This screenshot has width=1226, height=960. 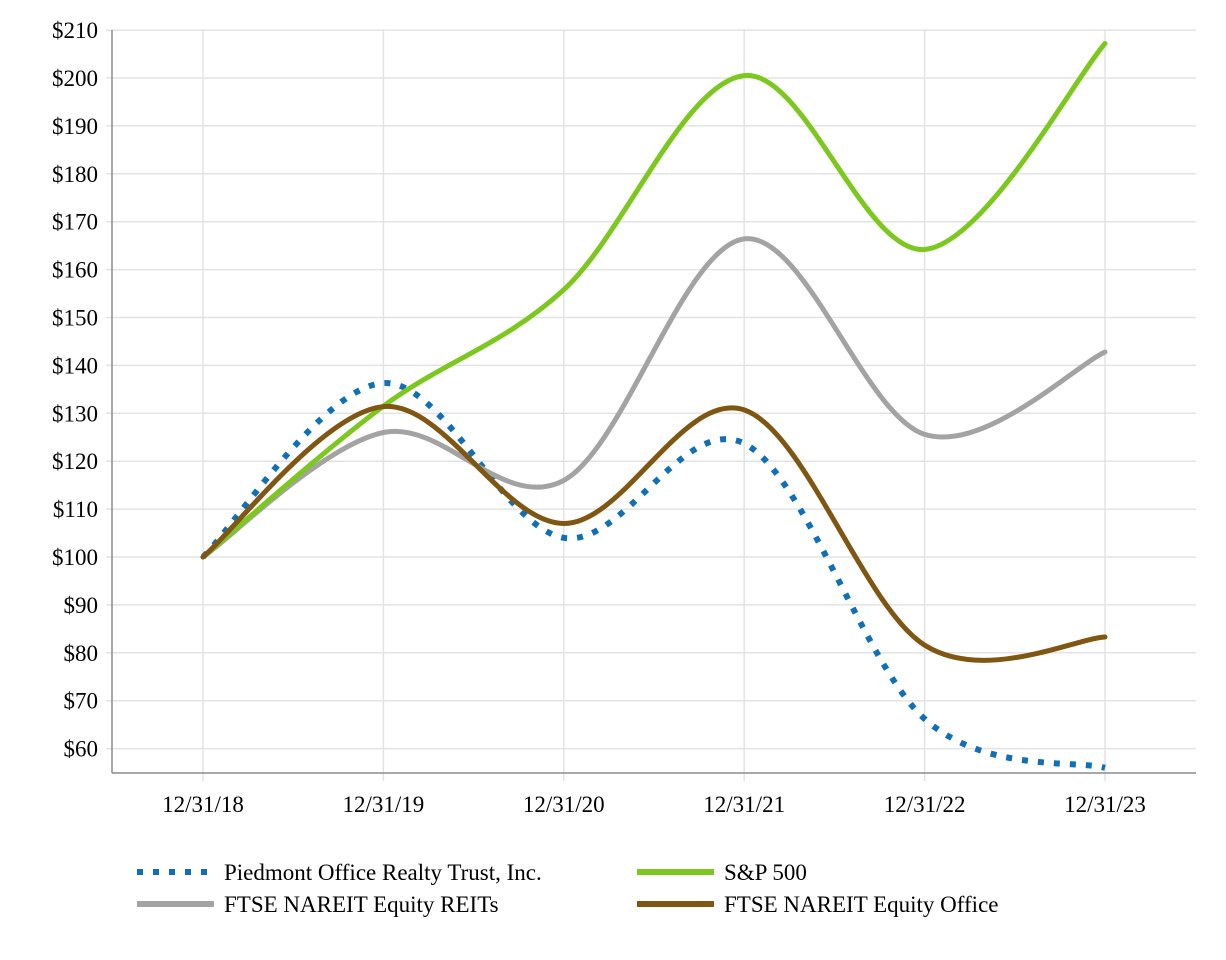 What do you see at coordinates (765, 872) in the screenshot?
I see `legend-label-sp500: S&P 500` at bounding box center [765, 872].